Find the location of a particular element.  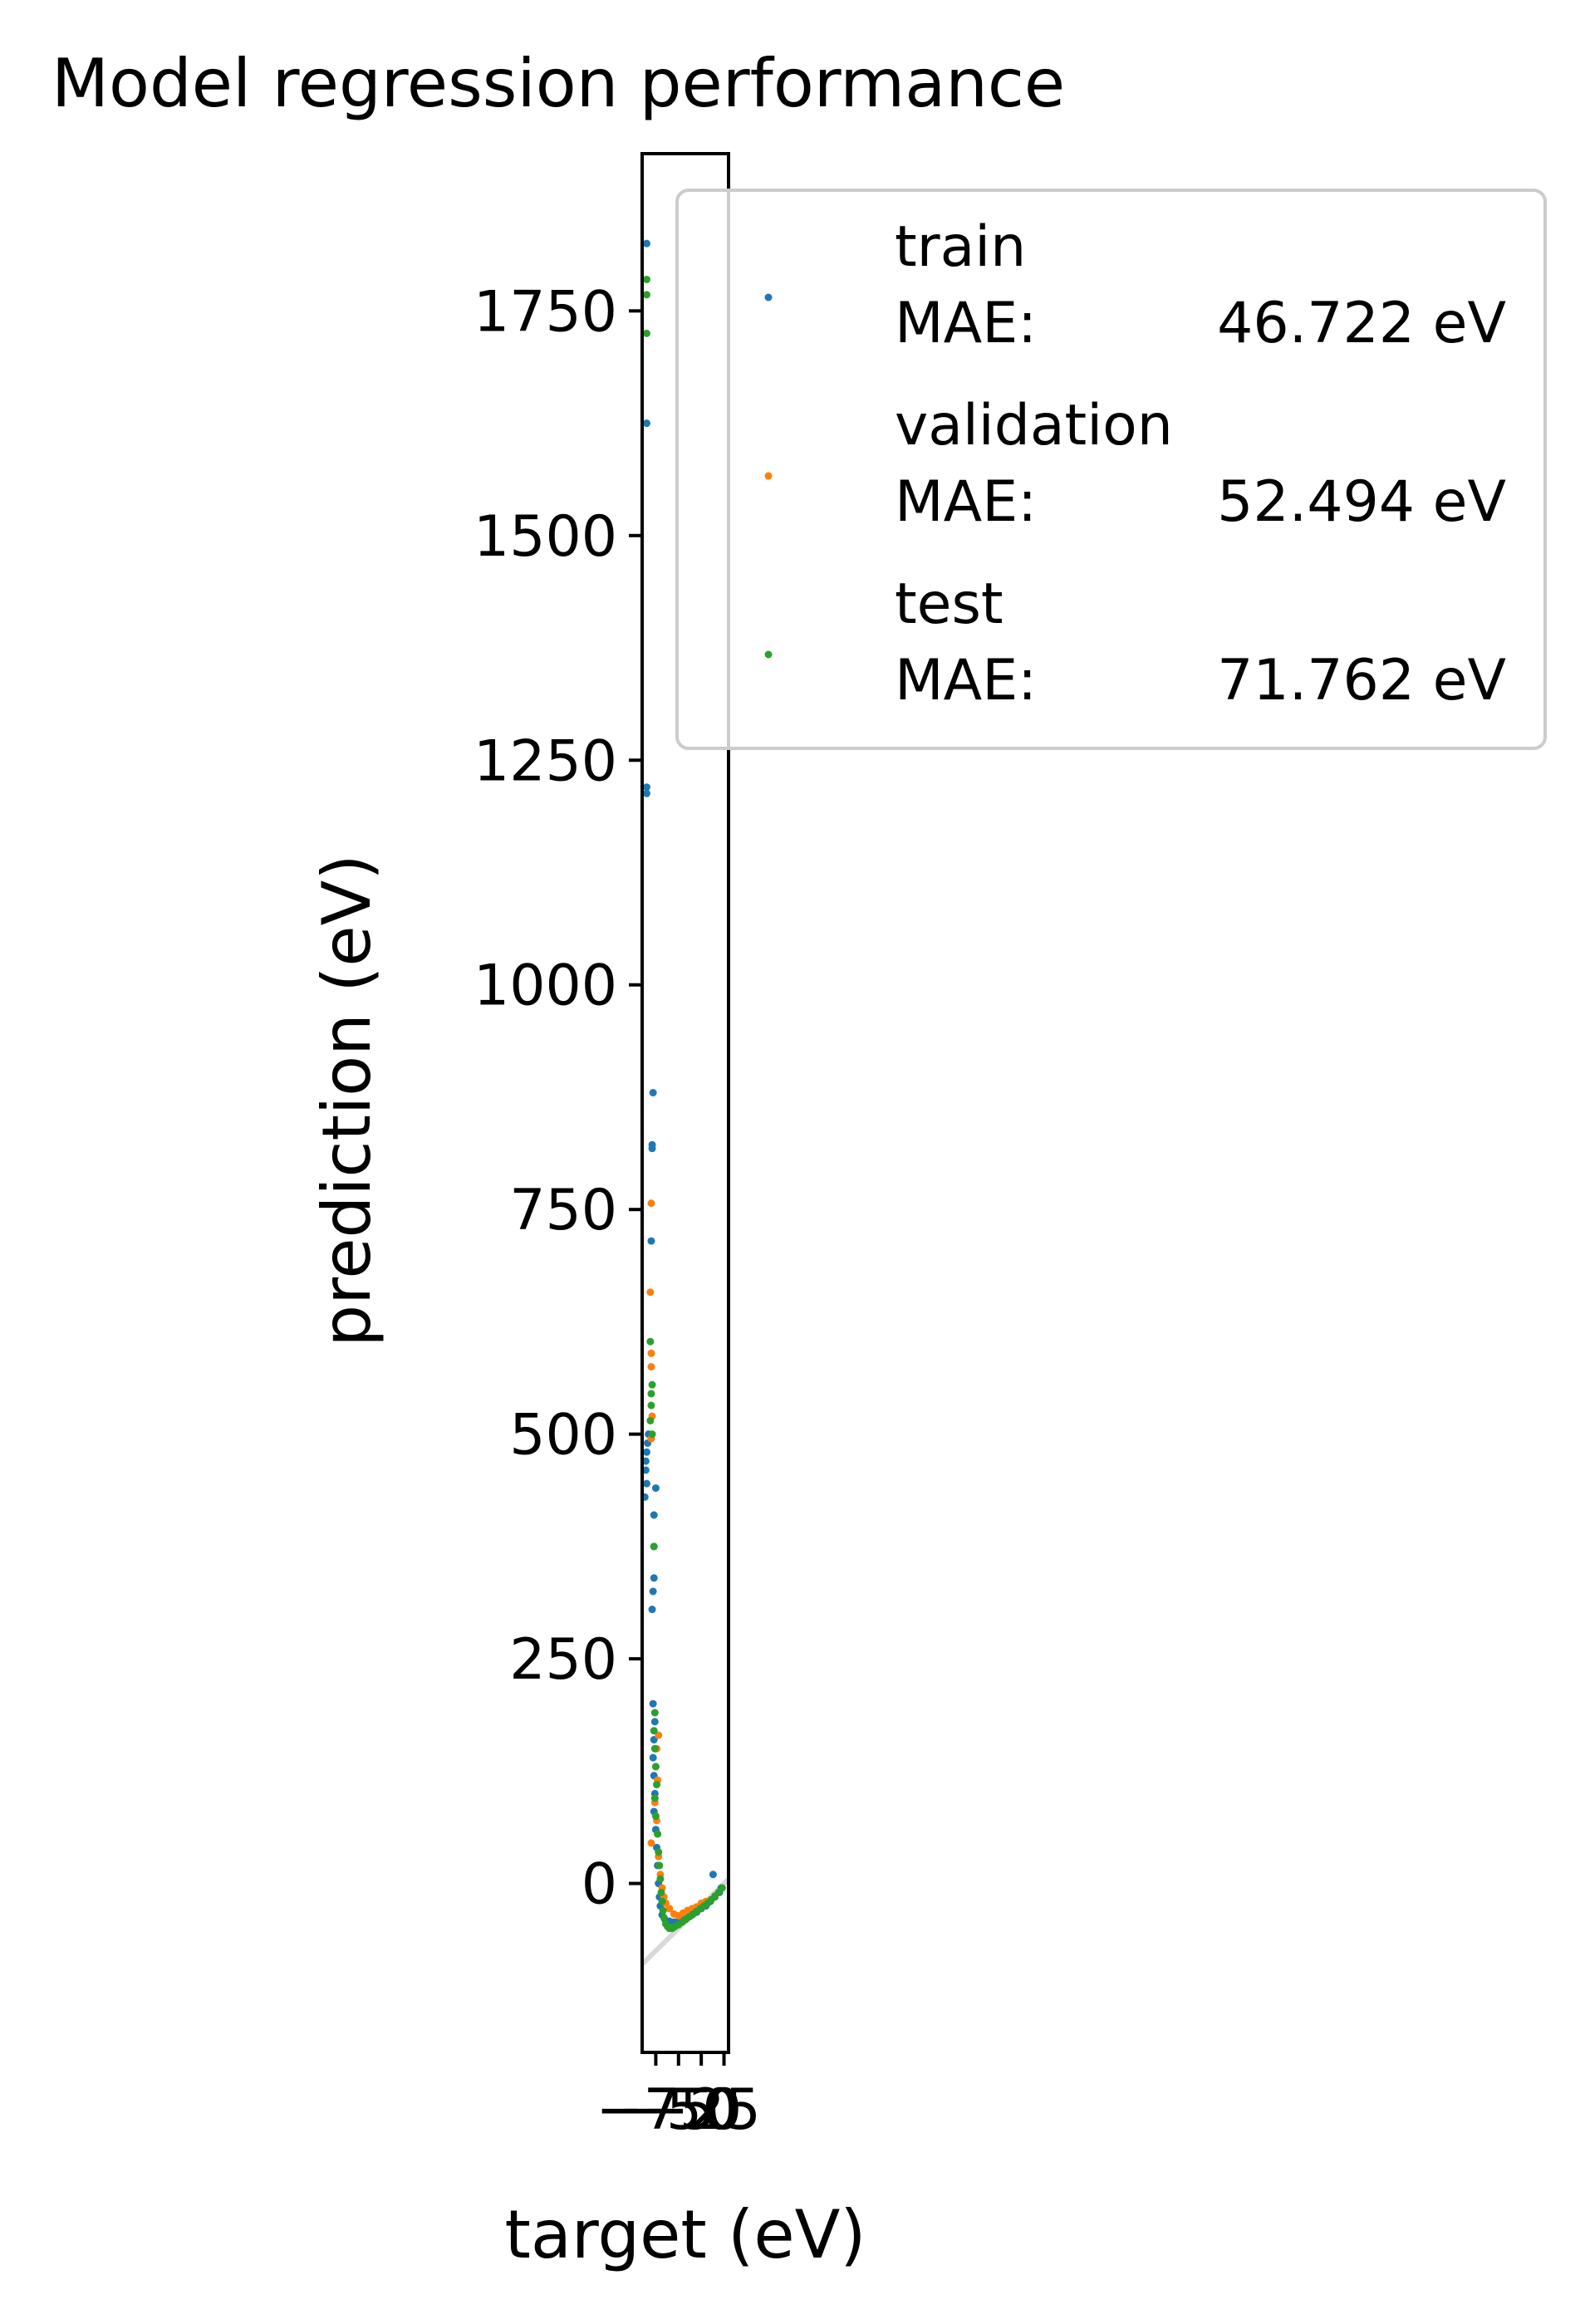

legend-box is located at coordinates (1111, 469).